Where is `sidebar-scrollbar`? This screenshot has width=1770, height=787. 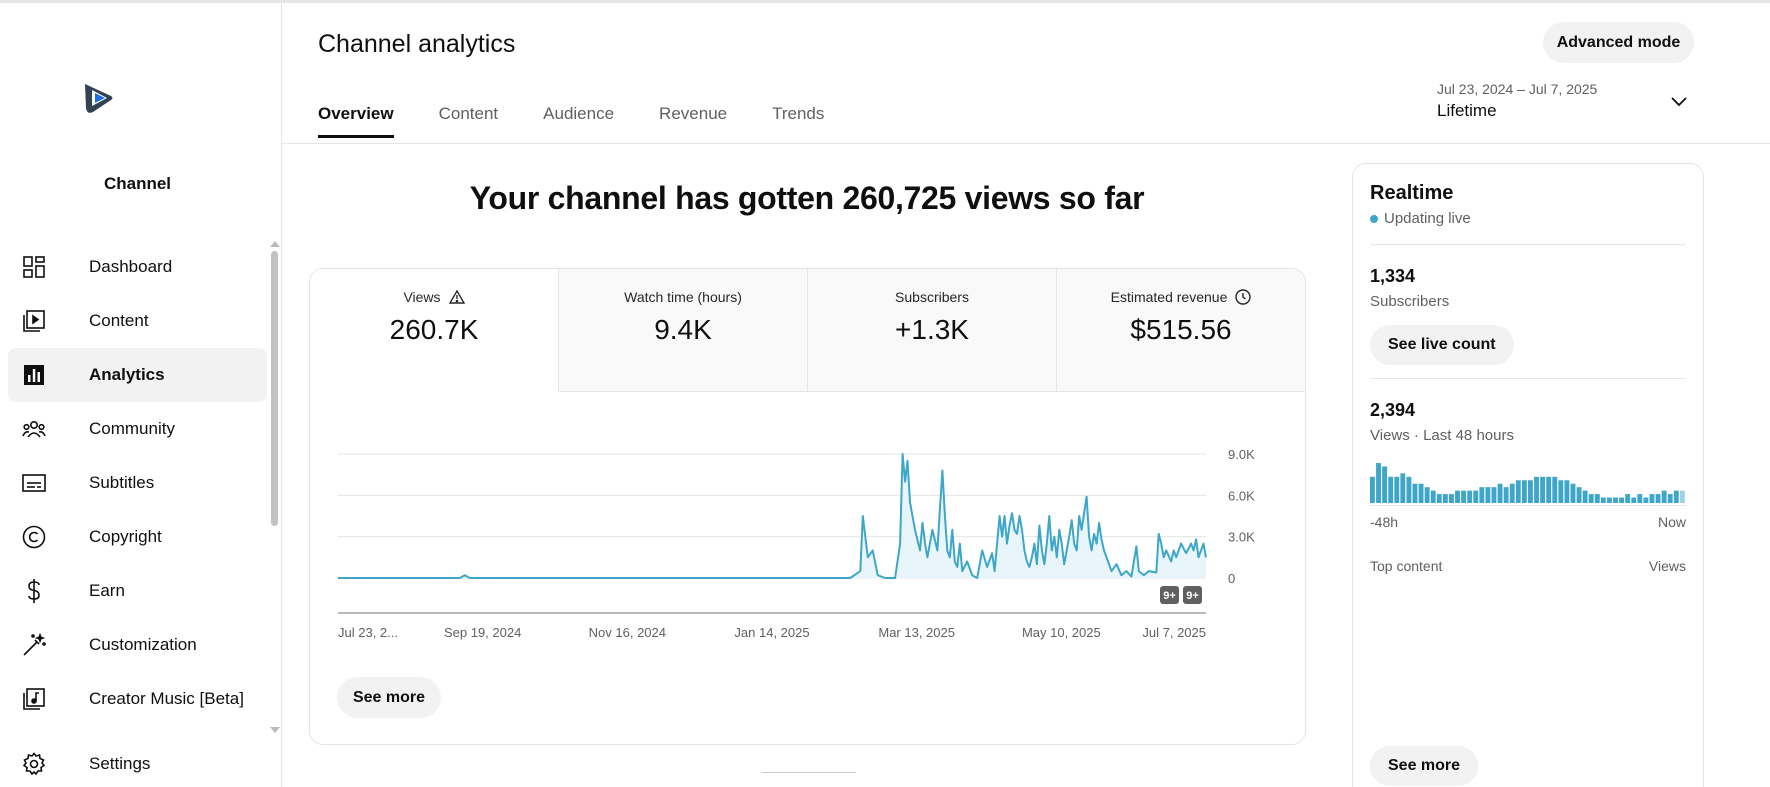
sidebar-scrollbar is located at coordinates (274, 388).